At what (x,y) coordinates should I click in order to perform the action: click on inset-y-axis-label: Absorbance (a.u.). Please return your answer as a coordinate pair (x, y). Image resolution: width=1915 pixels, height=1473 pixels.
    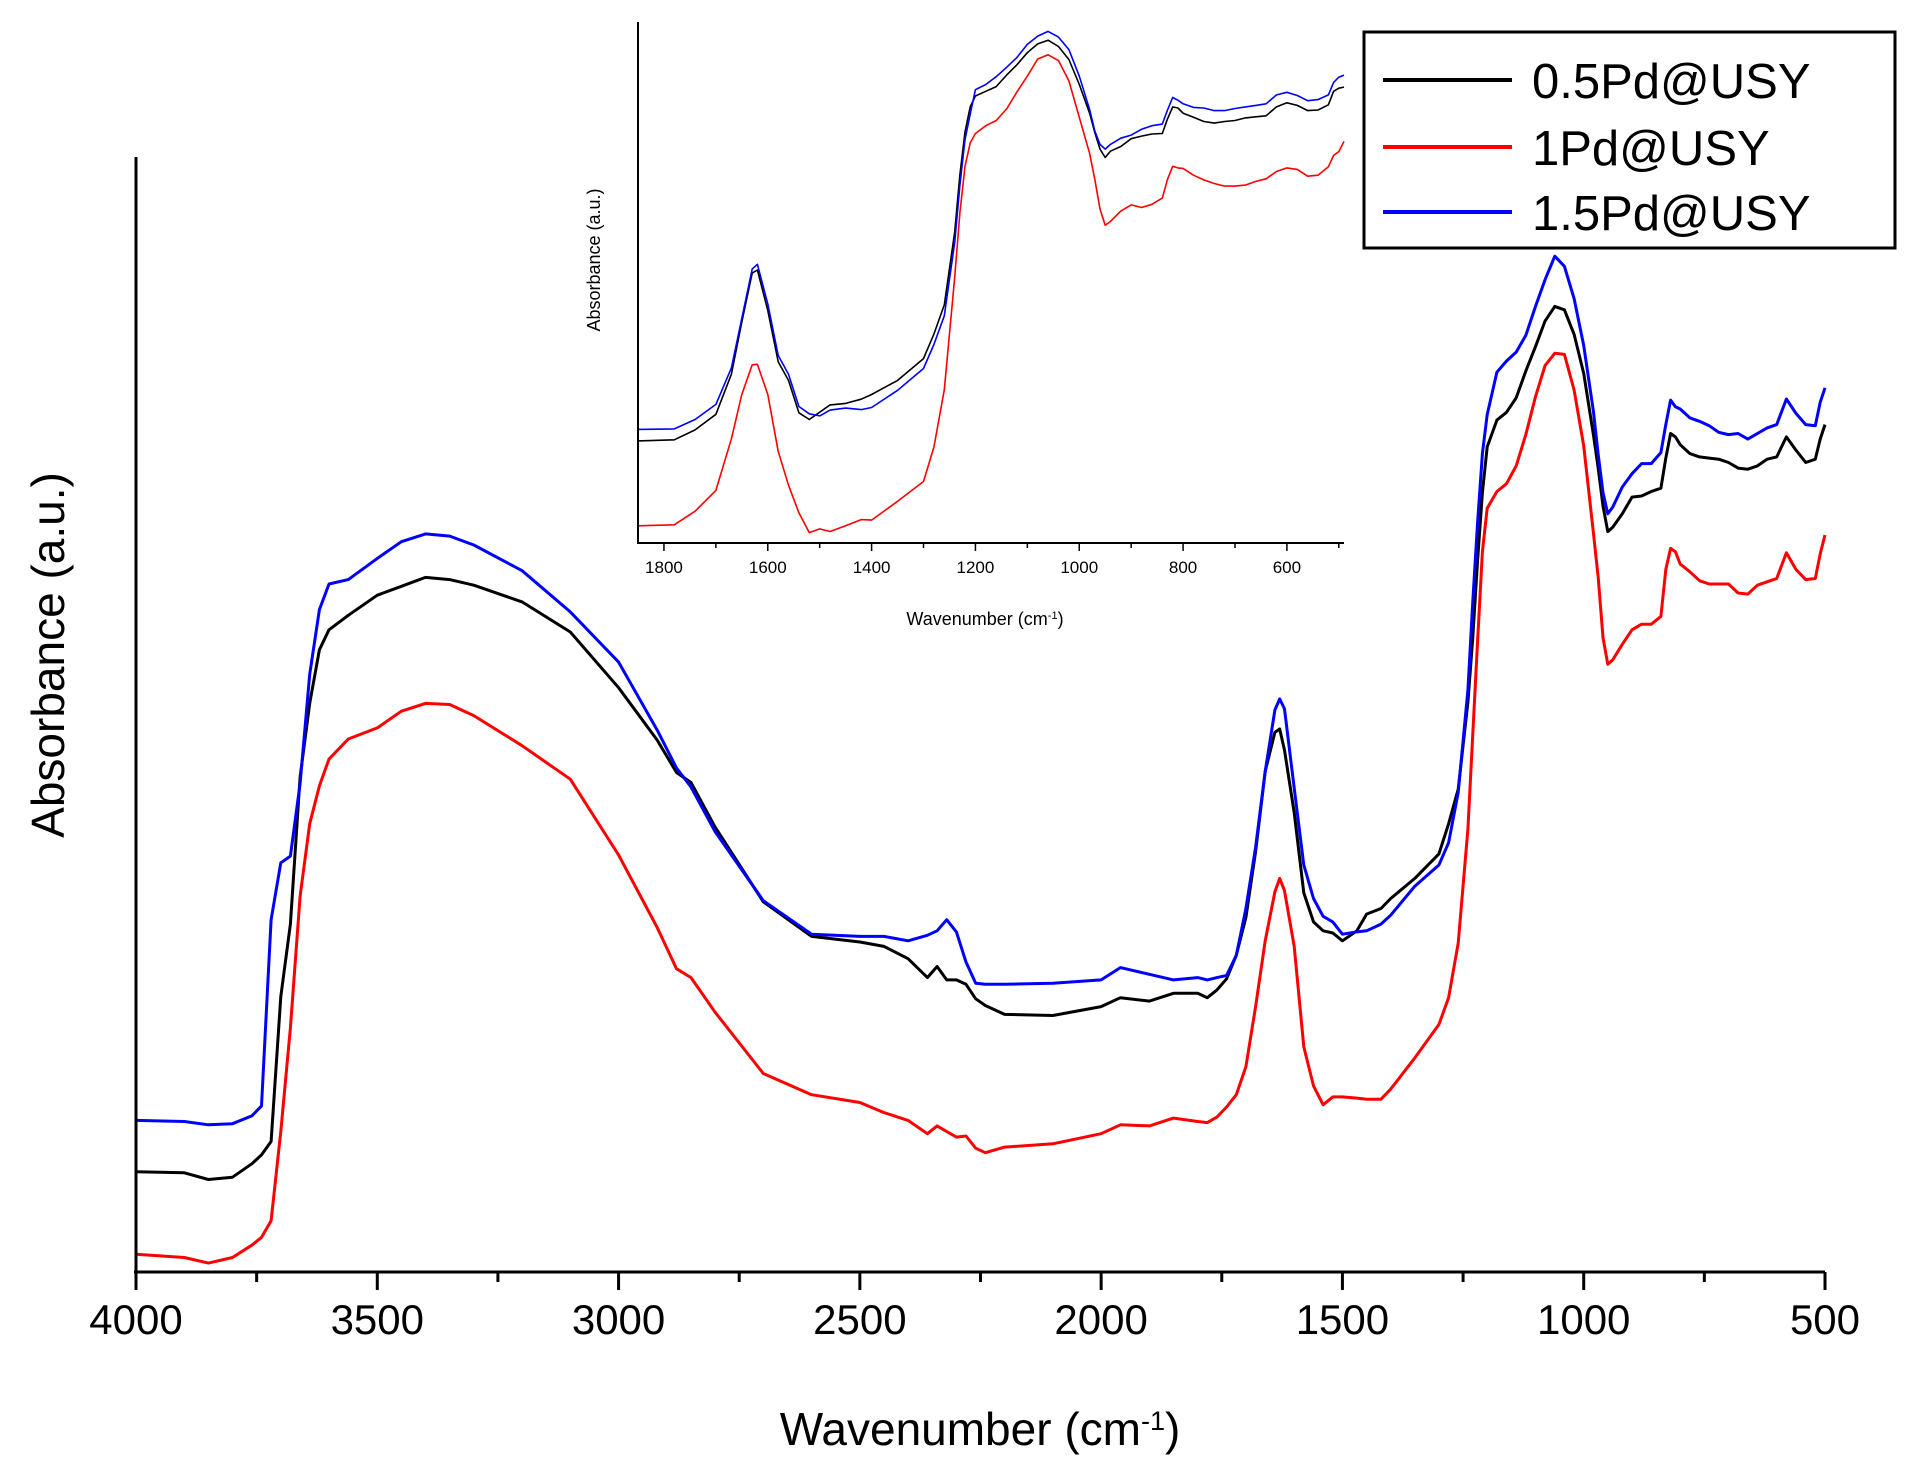
    Looking at the image, I should click on (594, 259).